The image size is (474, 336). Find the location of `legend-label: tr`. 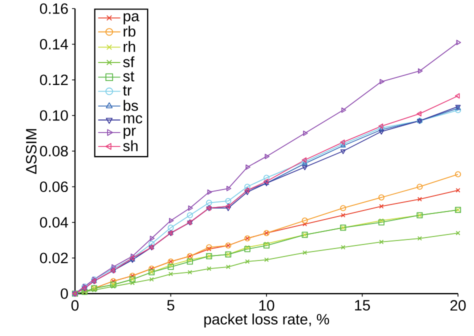

legend-label: tr is located at coordinates (127, 91).